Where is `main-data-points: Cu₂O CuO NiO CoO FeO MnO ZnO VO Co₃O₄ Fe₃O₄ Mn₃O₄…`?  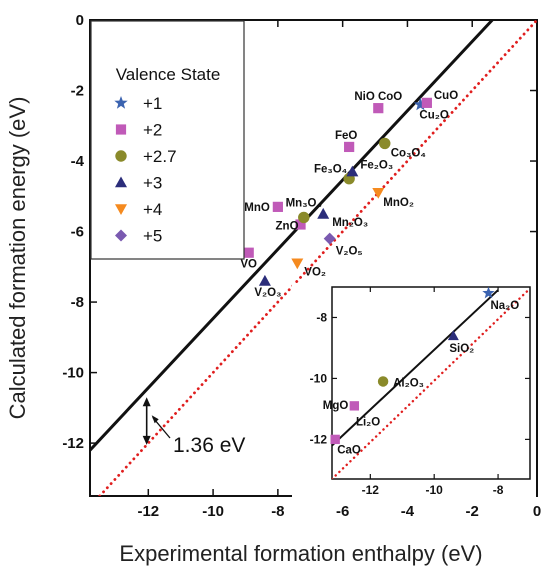
main-data-points: Cu₂O CuO NiO CoO FeO MnO ZnO VO Co₃O₄ Fe₃O₄ Mn₃O₄… is located at coordinates (349, 194).